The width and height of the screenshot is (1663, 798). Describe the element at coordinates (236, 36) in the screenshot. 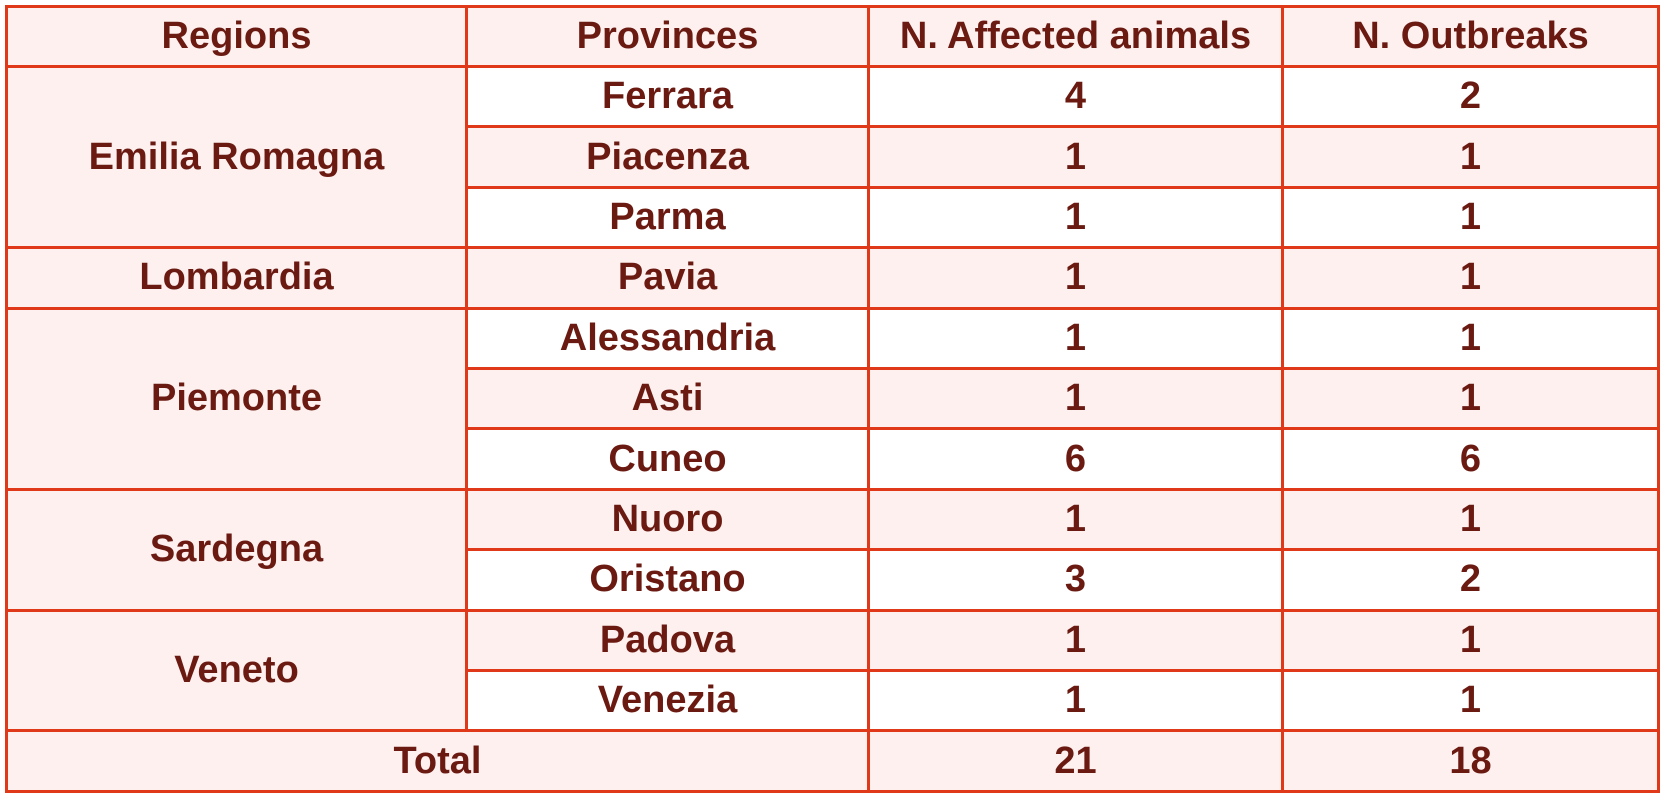

I see `header-regions: Regions` at that location.